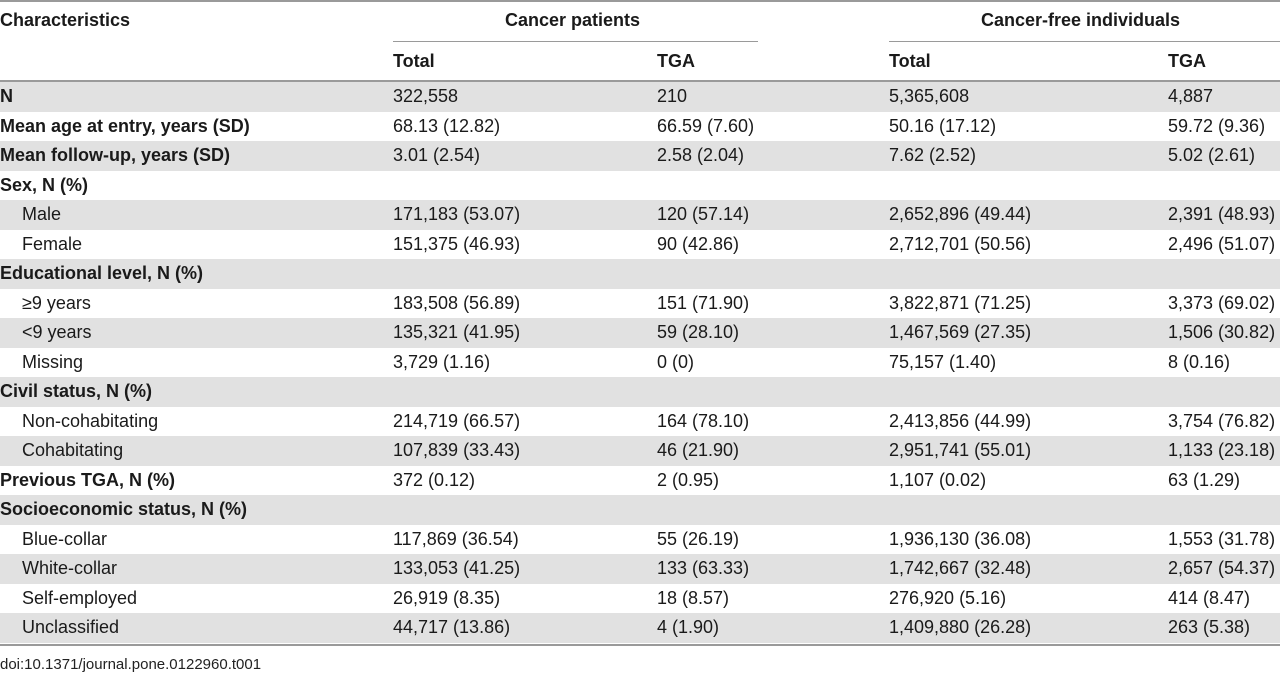 Image resolution: width=1280 pixels, height=677 pixels. What do you see at coordinates (960, 450) in the screenshot?
I see `cancer-free-total-cell: 2,951,741 (55.01)` at bounding box center [960, 450].